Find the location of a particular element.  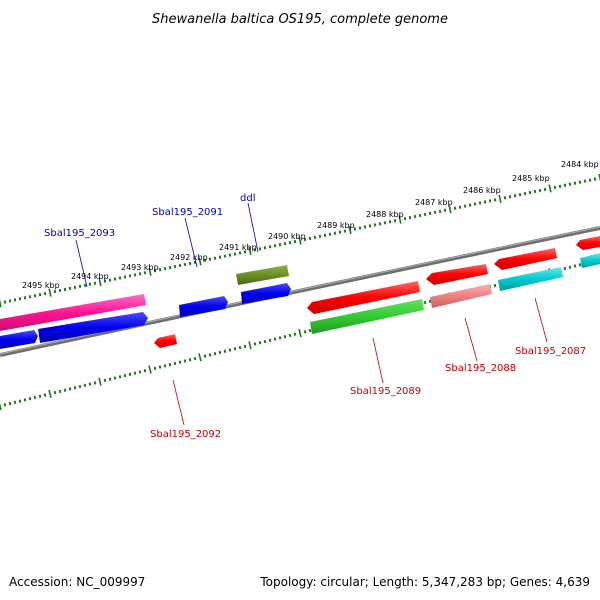

gene-arrow-blue-small is located at coordinates (266, 293).